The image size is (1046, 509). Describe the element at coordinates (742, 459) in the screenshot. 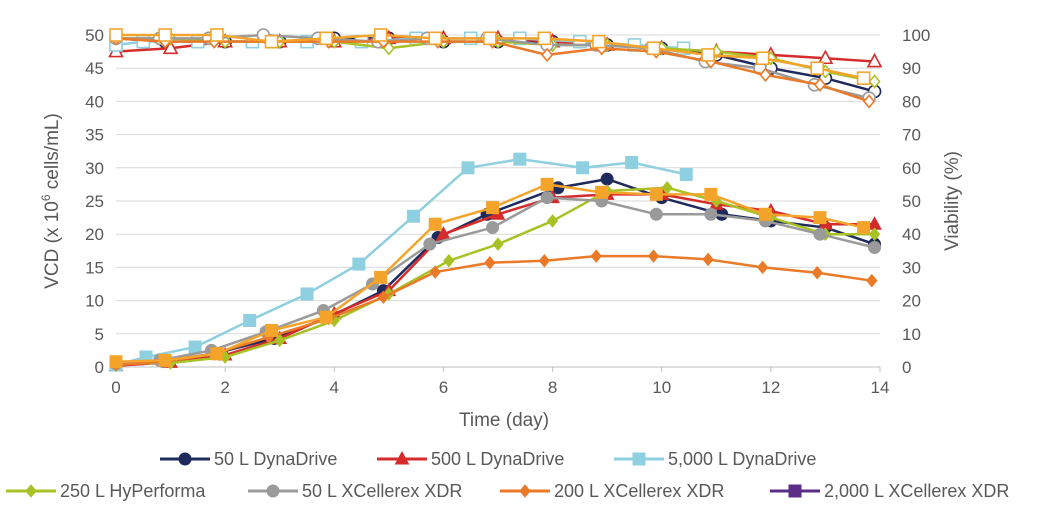

I see `legend-label: 5,000 L DynaDrive` at that location.